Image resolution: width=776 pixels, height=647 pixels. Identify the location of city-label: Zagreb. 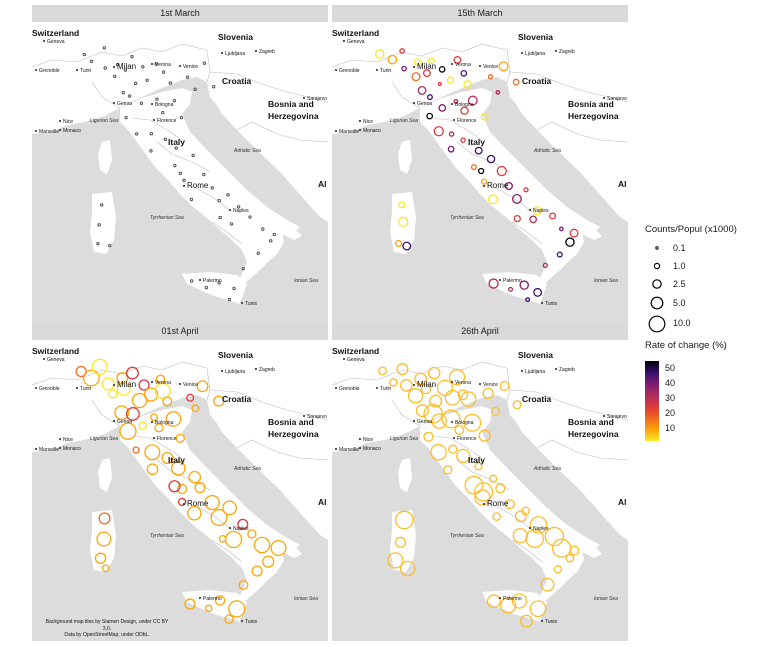
(567, 52).